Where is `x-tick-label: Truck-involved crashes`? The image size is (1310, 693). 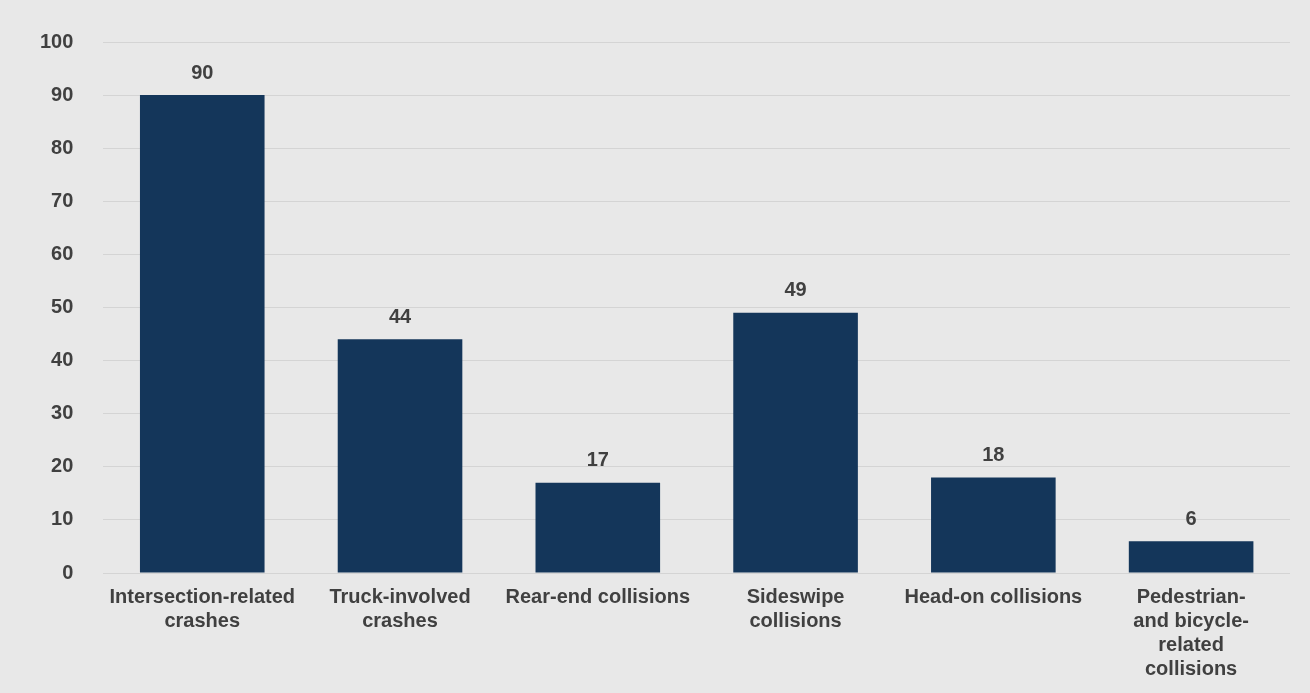
x-tick-label: Truck-involved crashes is located at coordinates (400, 607).